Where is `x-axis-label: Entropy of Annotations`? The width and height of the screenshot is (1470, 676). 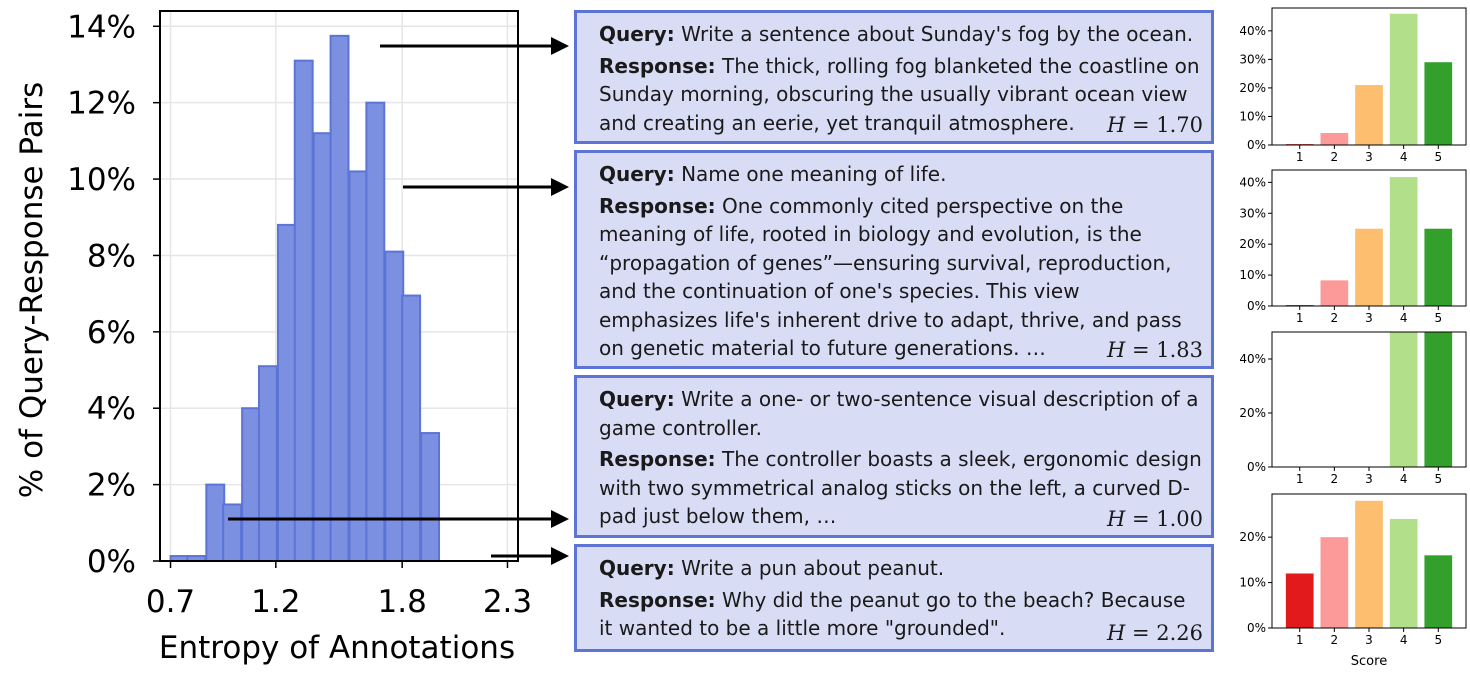
x-axis-label: Entropy of Annotations is located at coordinates (337, 648).